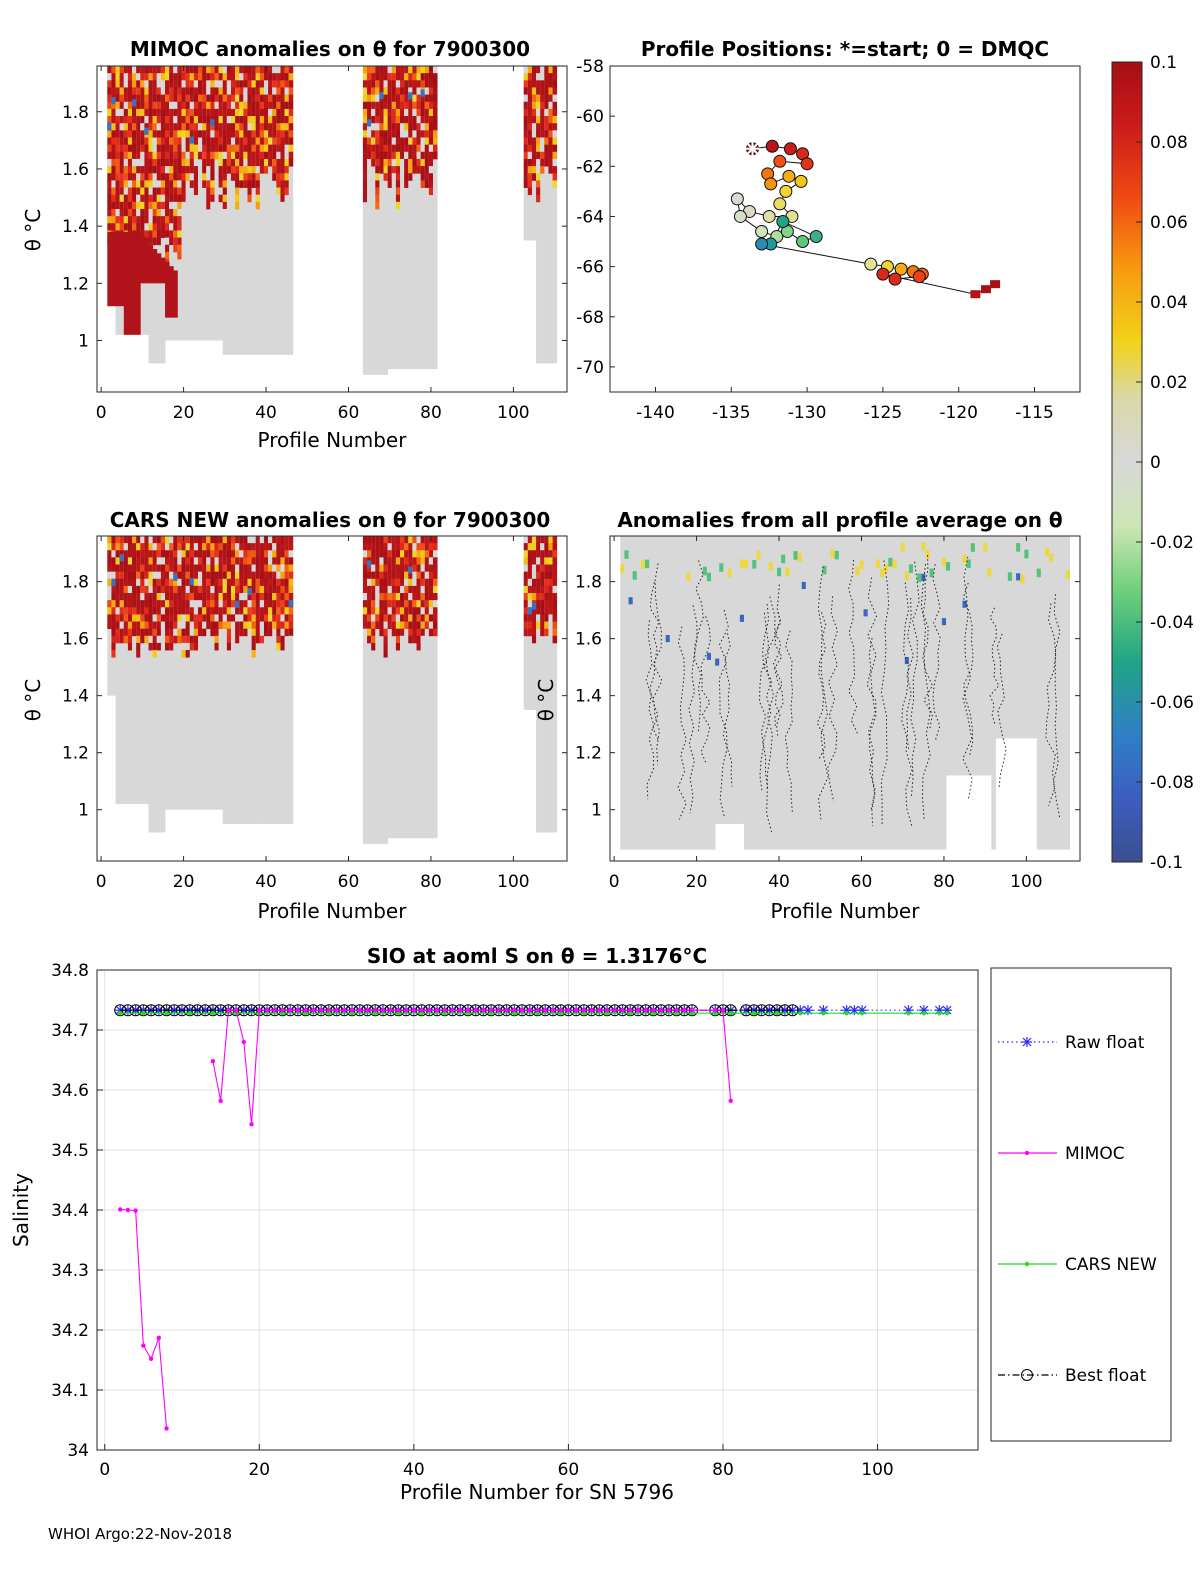 This screenshot has height=1575, width=1200. What do you see at coordinates (752, 148) in the screenshot?
I see `start-marker` at bounding box center [752, 148].